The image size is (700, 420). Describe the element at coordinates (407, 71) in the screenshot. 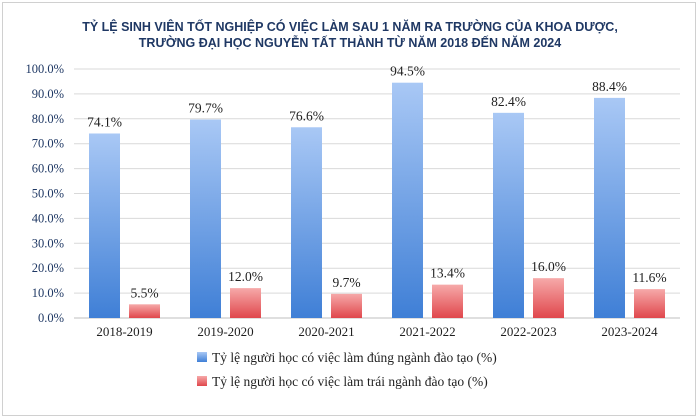

I see `data-label-correct-field: 94.5%` at that location.